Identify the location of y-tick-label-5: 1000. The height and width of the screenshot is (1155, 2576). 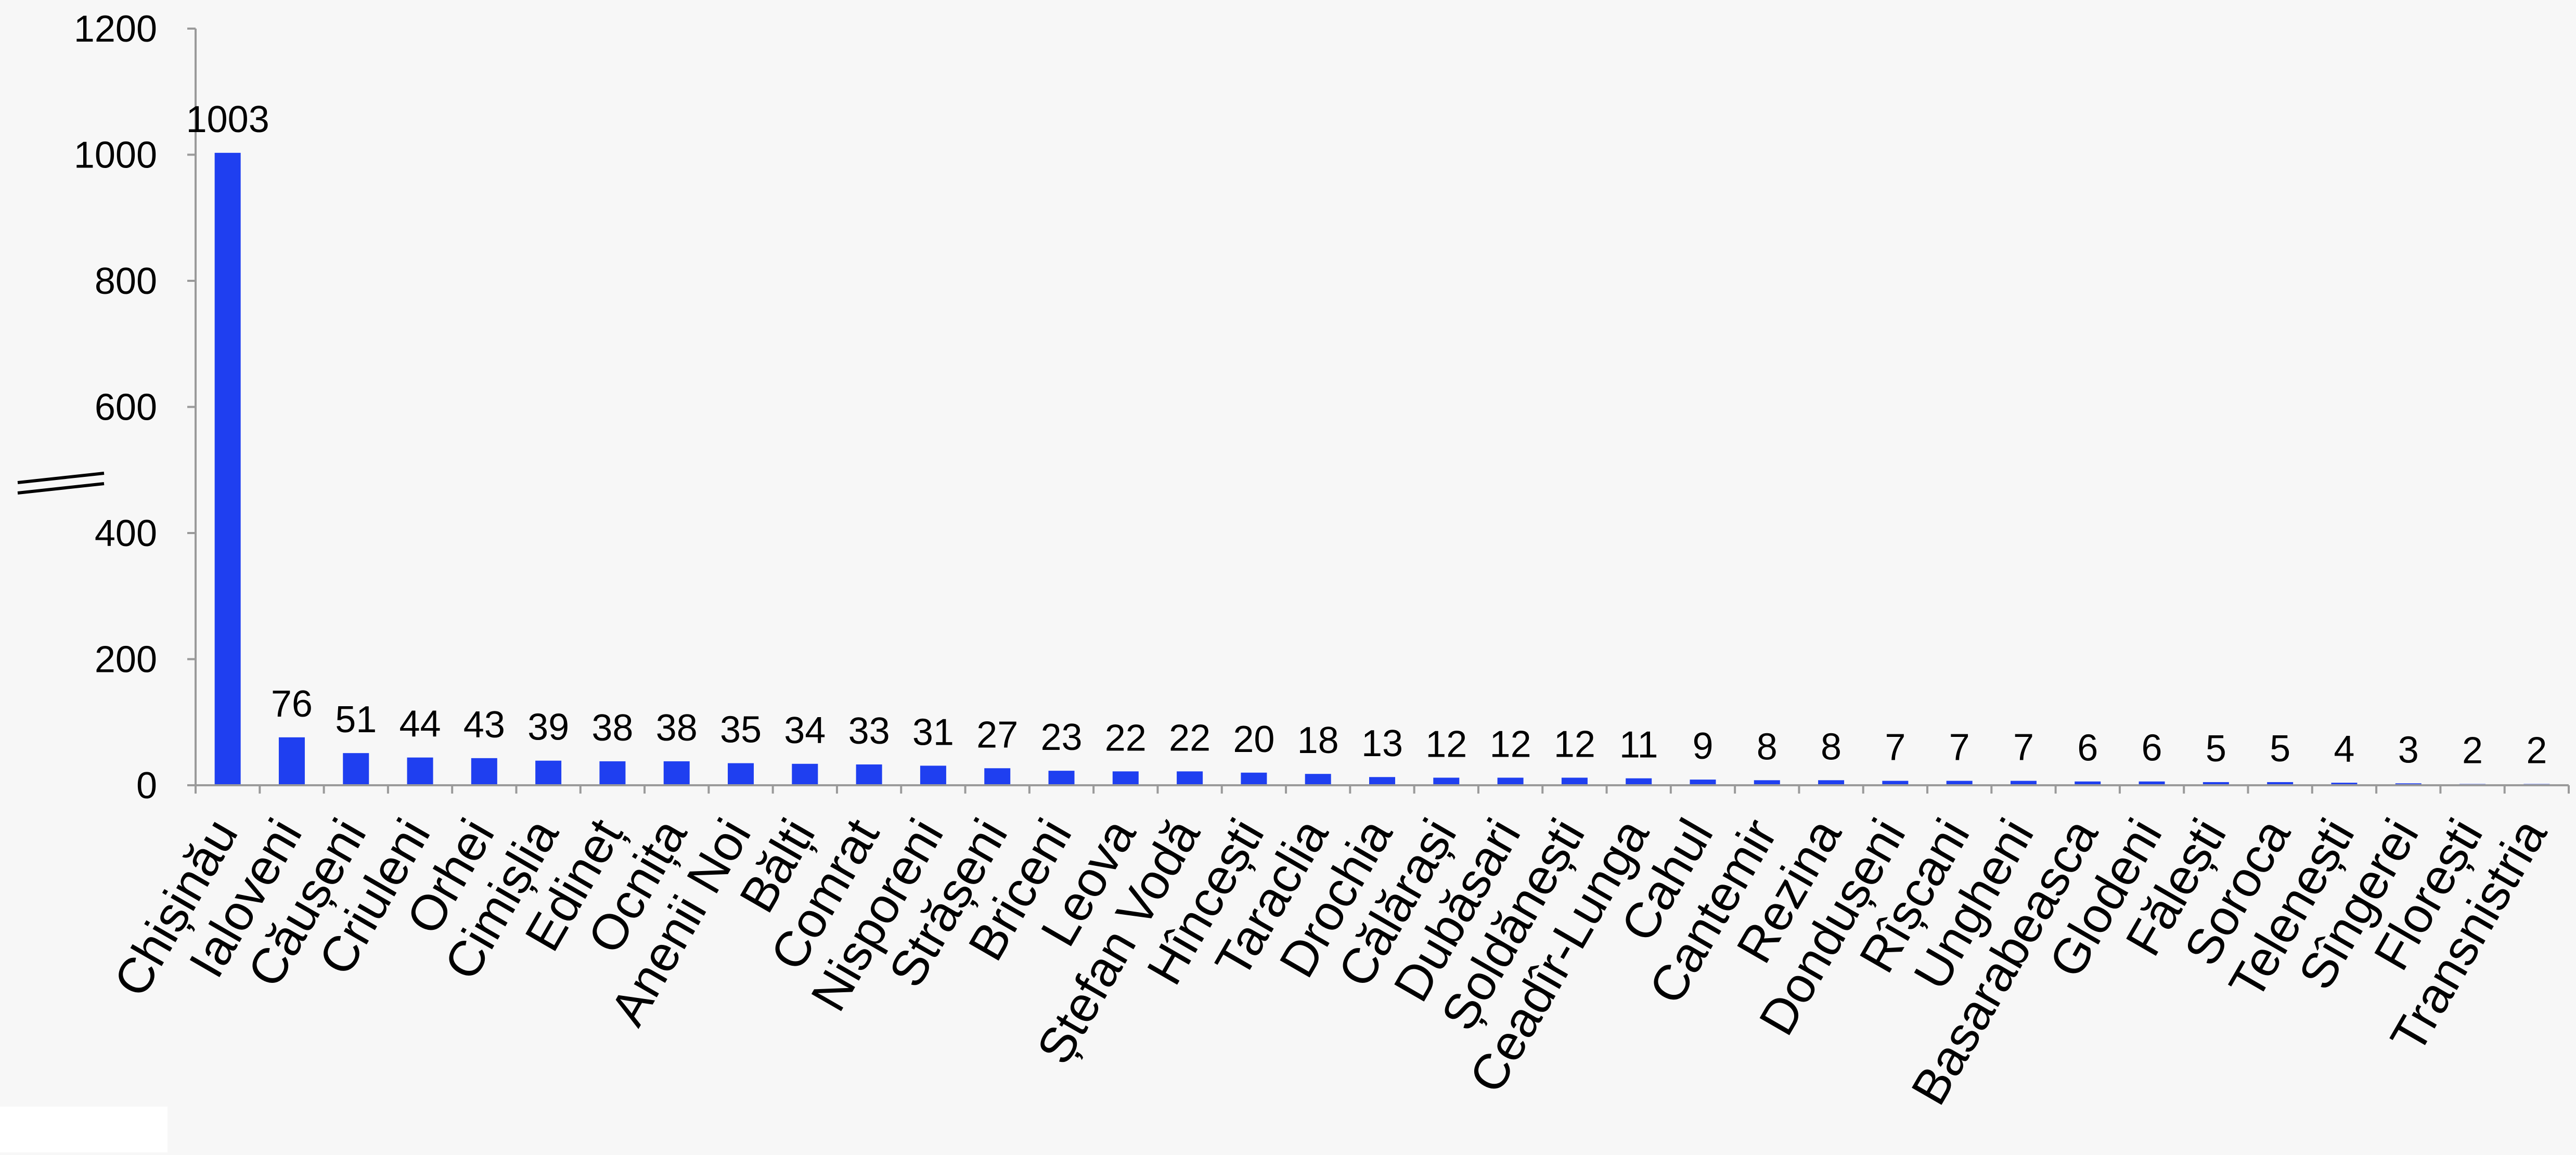
(115, 155).